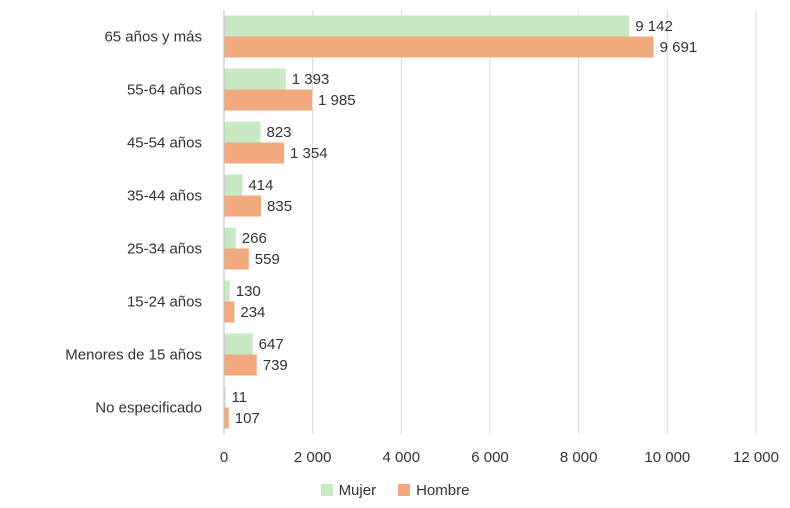 The width and height of the screenshot is (790, 508). Describe the element at coordinates (313, 457) in the screenshot. I see `x-tick-label: 2 000` at that location.